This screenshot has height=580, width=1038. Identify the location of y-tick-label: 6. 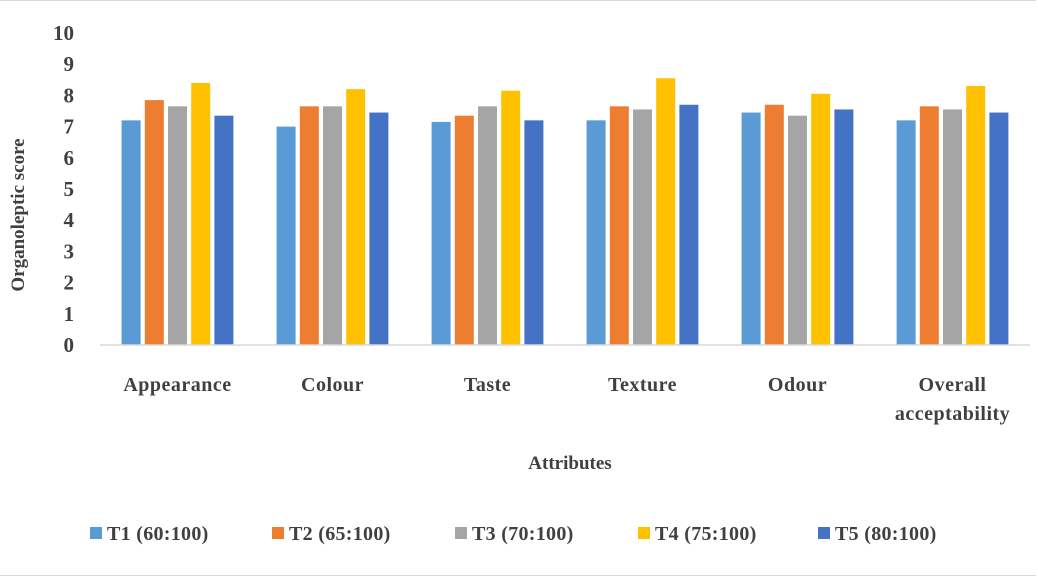
(69, 158).